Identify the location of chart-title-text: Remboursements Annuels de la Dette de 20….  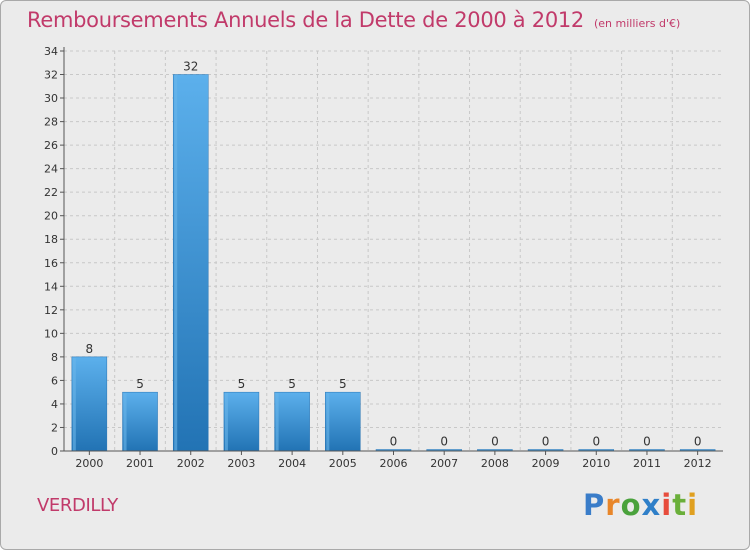
(305, 20).